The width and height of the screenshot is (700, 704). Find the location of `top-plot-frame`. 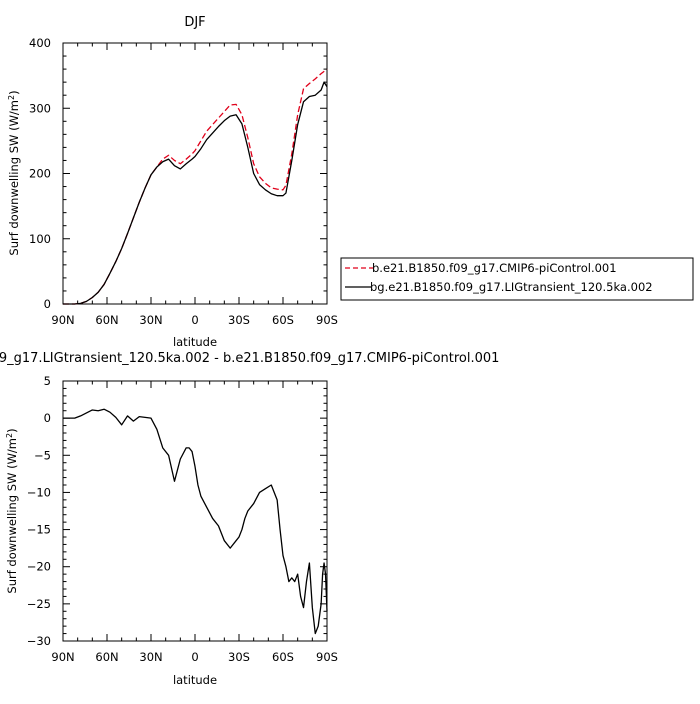

top-plot-frame is located at coordinates (195, 173).